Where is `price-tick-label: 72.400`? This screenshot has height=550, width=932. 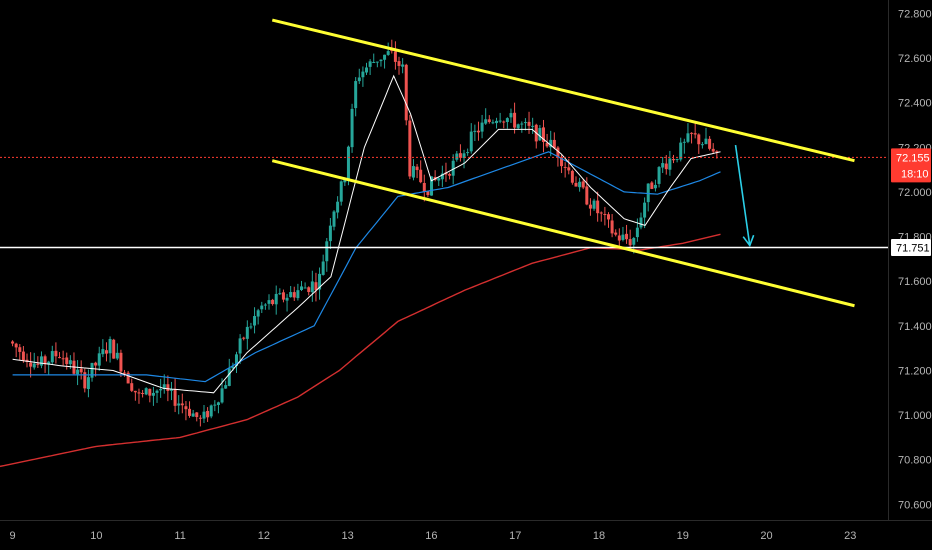
price-tick-label: 72.400 is located at coordinates (915, 104).